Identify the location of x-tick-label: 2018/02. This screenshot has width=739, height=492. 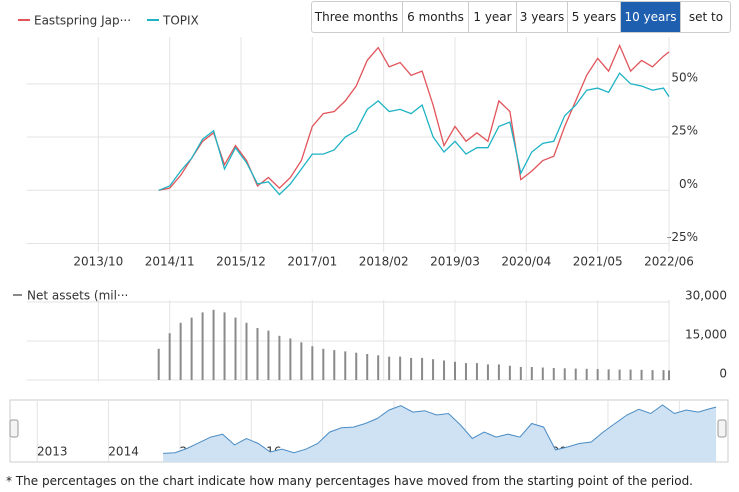
(384, 262).